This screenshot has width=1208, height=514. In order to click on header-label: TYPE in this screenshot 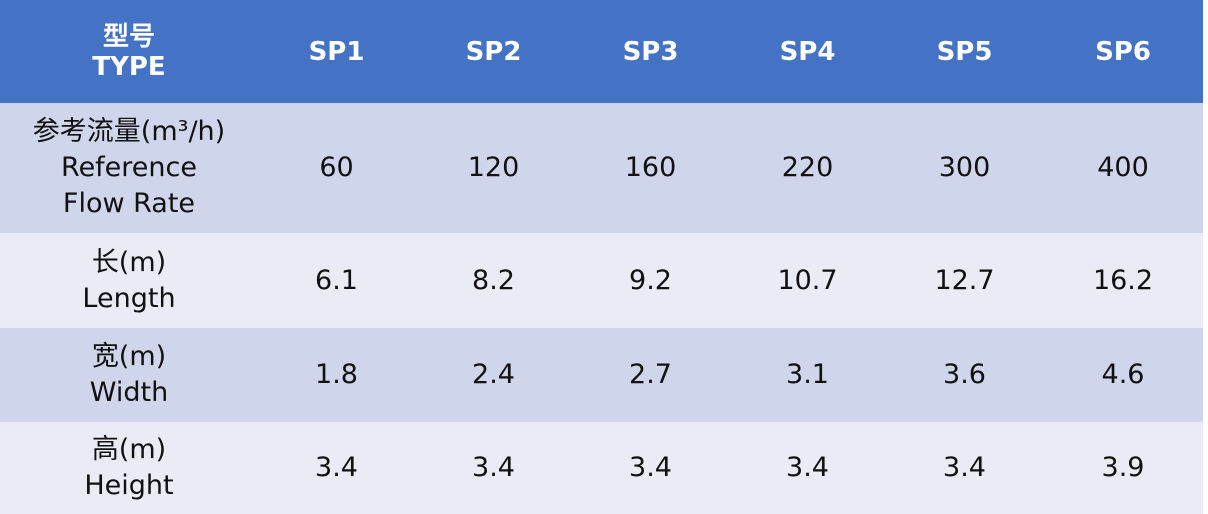, I will do `click(129, 66)`.